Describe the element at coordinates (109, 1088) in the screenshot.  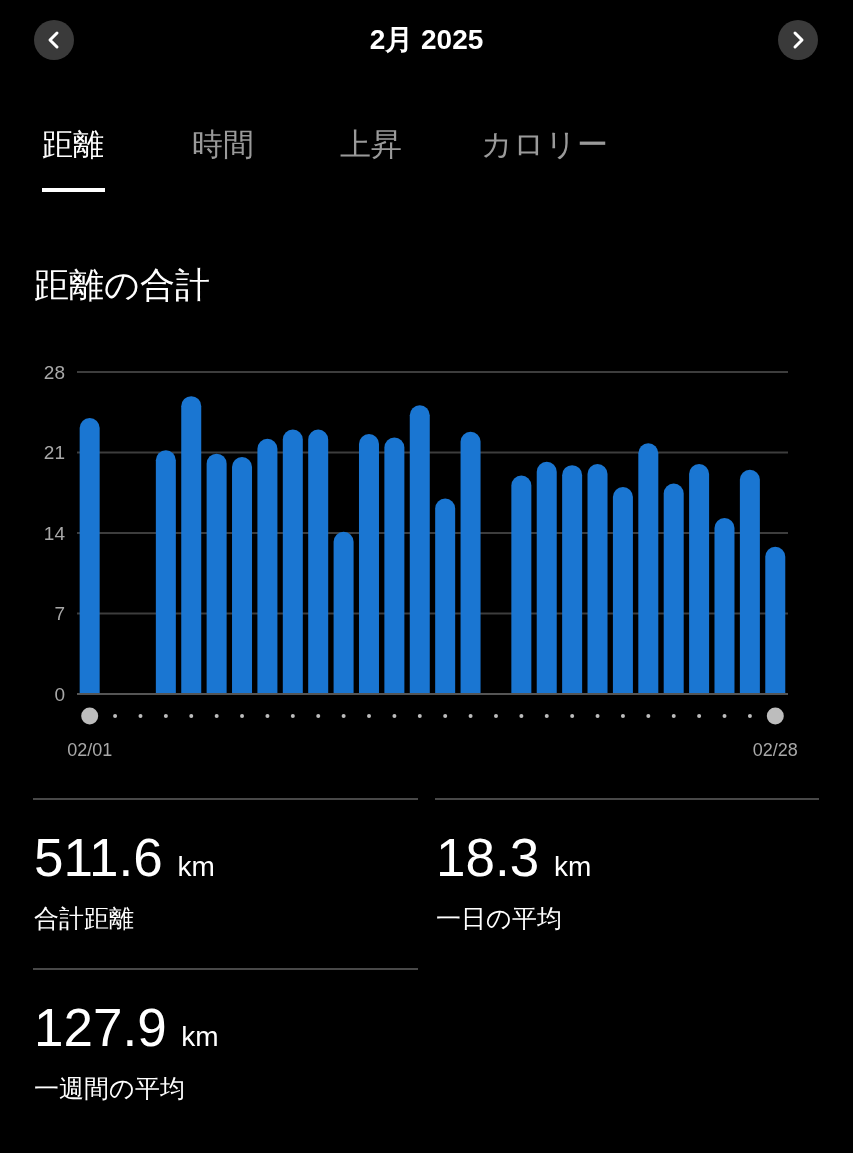
I see `text: 一週間の平均` at that location.